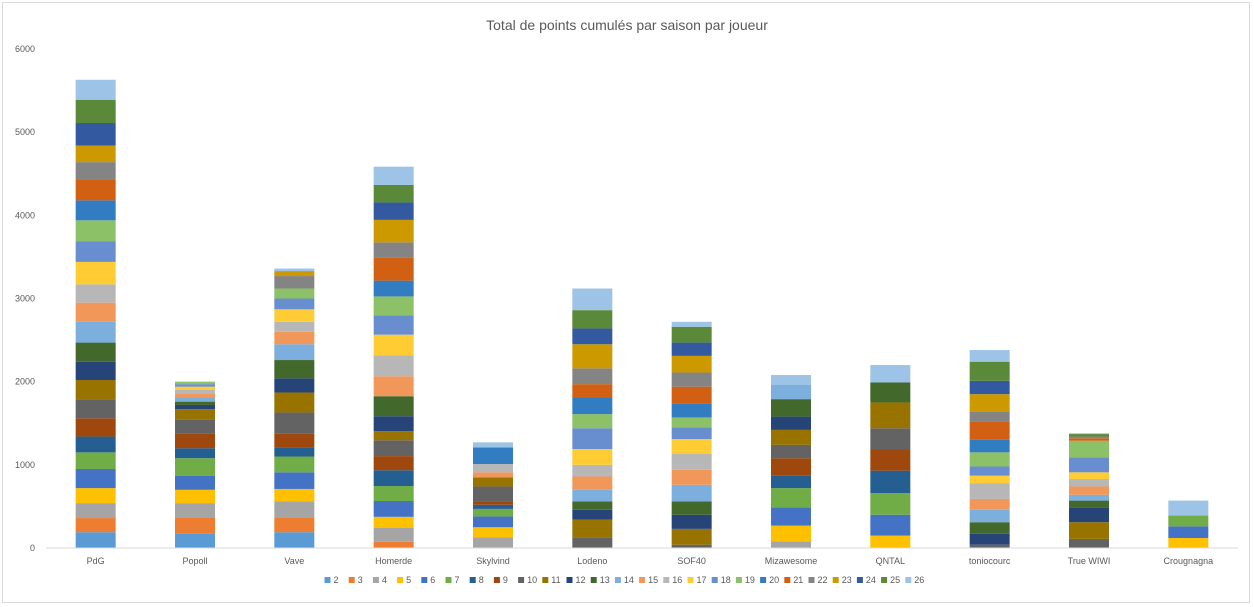 This screenshot has width=1254, height=607. What do you see at coordinates (691, 561) in the screenshot?
I see `x-tick-label: SOF40` at bounding box center [691, 561].